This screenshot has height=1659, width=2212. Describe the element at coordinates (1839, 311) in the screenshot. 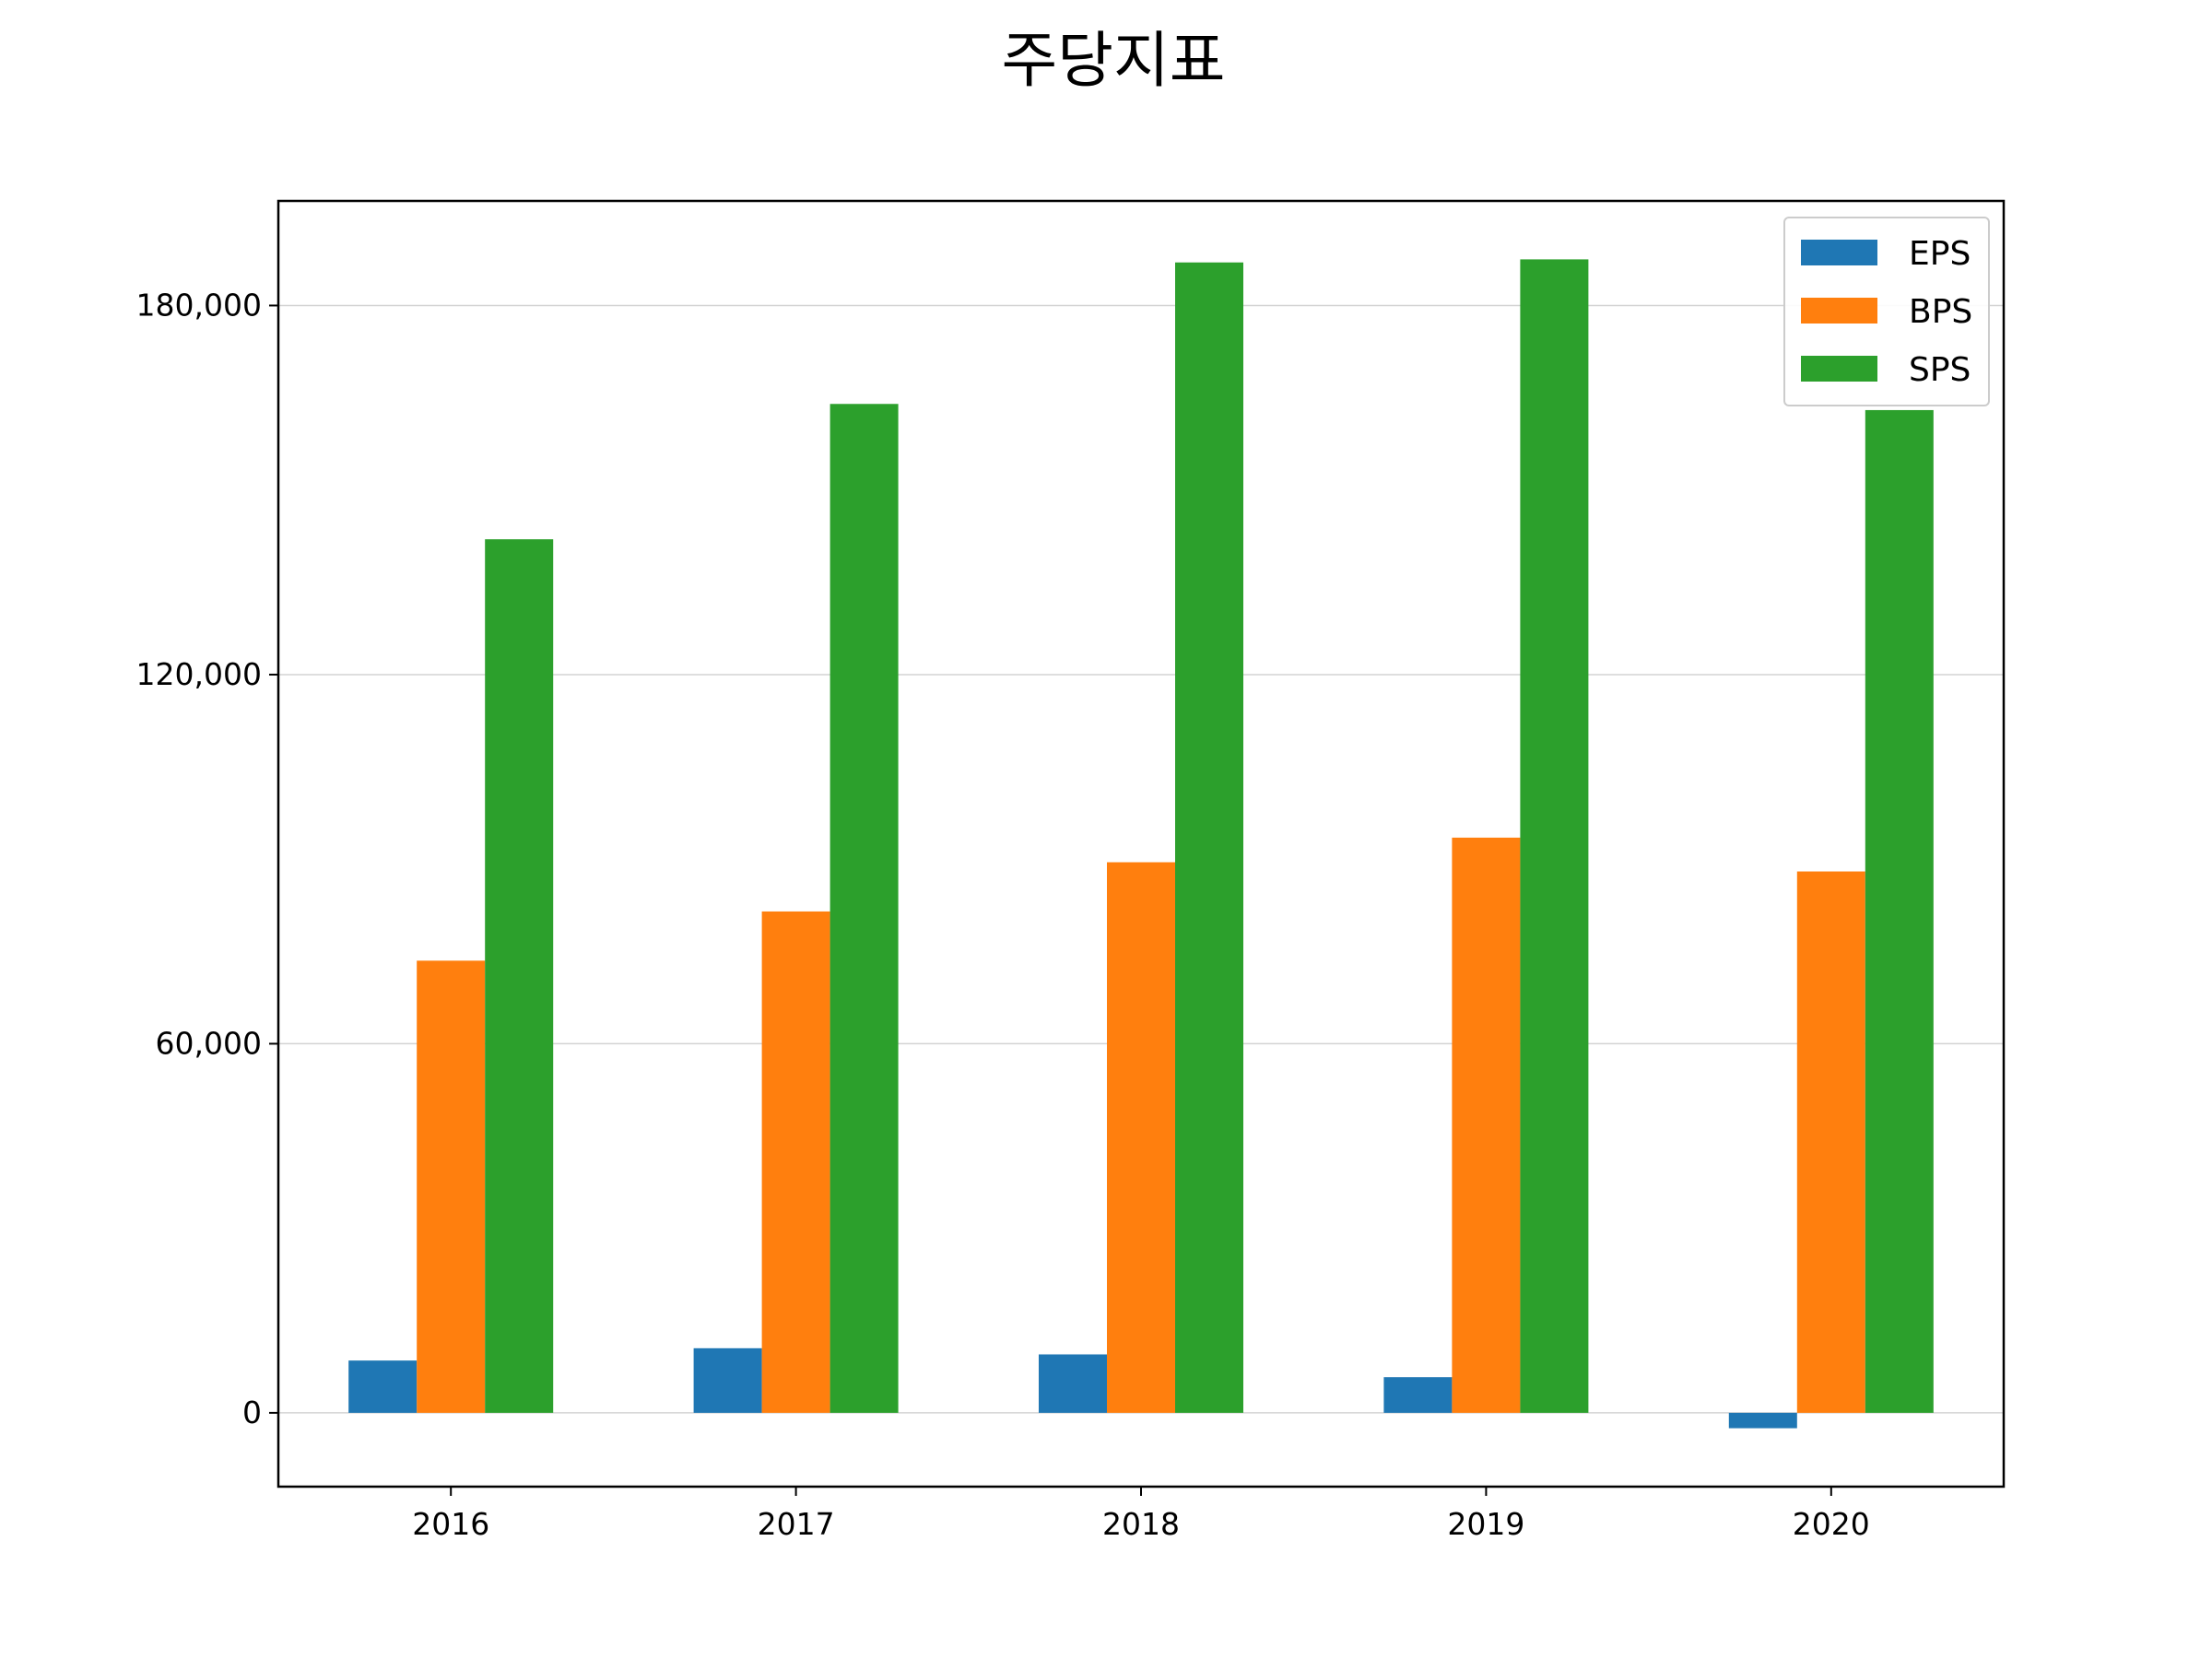

I see `legend-swatch-bps` at that location.